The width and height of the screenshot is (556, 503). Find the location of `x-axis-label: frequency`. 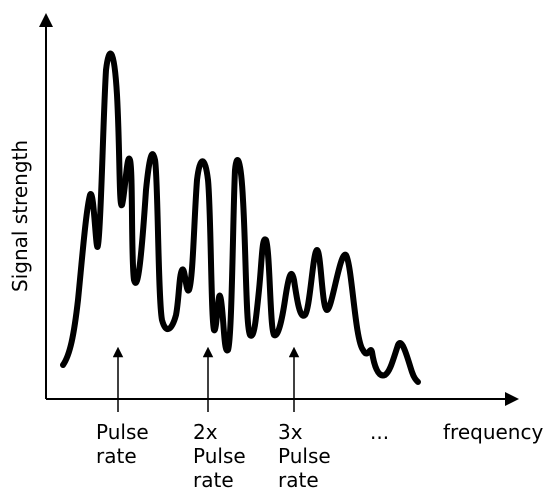

x-axis-label: frequency is located at coordinates (493, 432).